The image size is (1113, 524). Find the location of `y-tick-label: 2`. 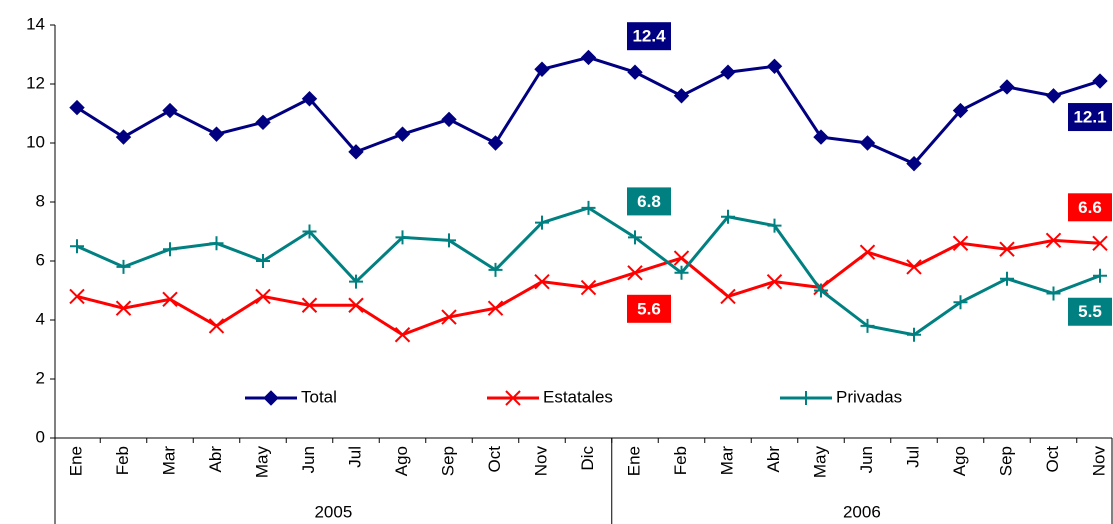

y-tick-label: 2 is located at coordinates (40, 377).